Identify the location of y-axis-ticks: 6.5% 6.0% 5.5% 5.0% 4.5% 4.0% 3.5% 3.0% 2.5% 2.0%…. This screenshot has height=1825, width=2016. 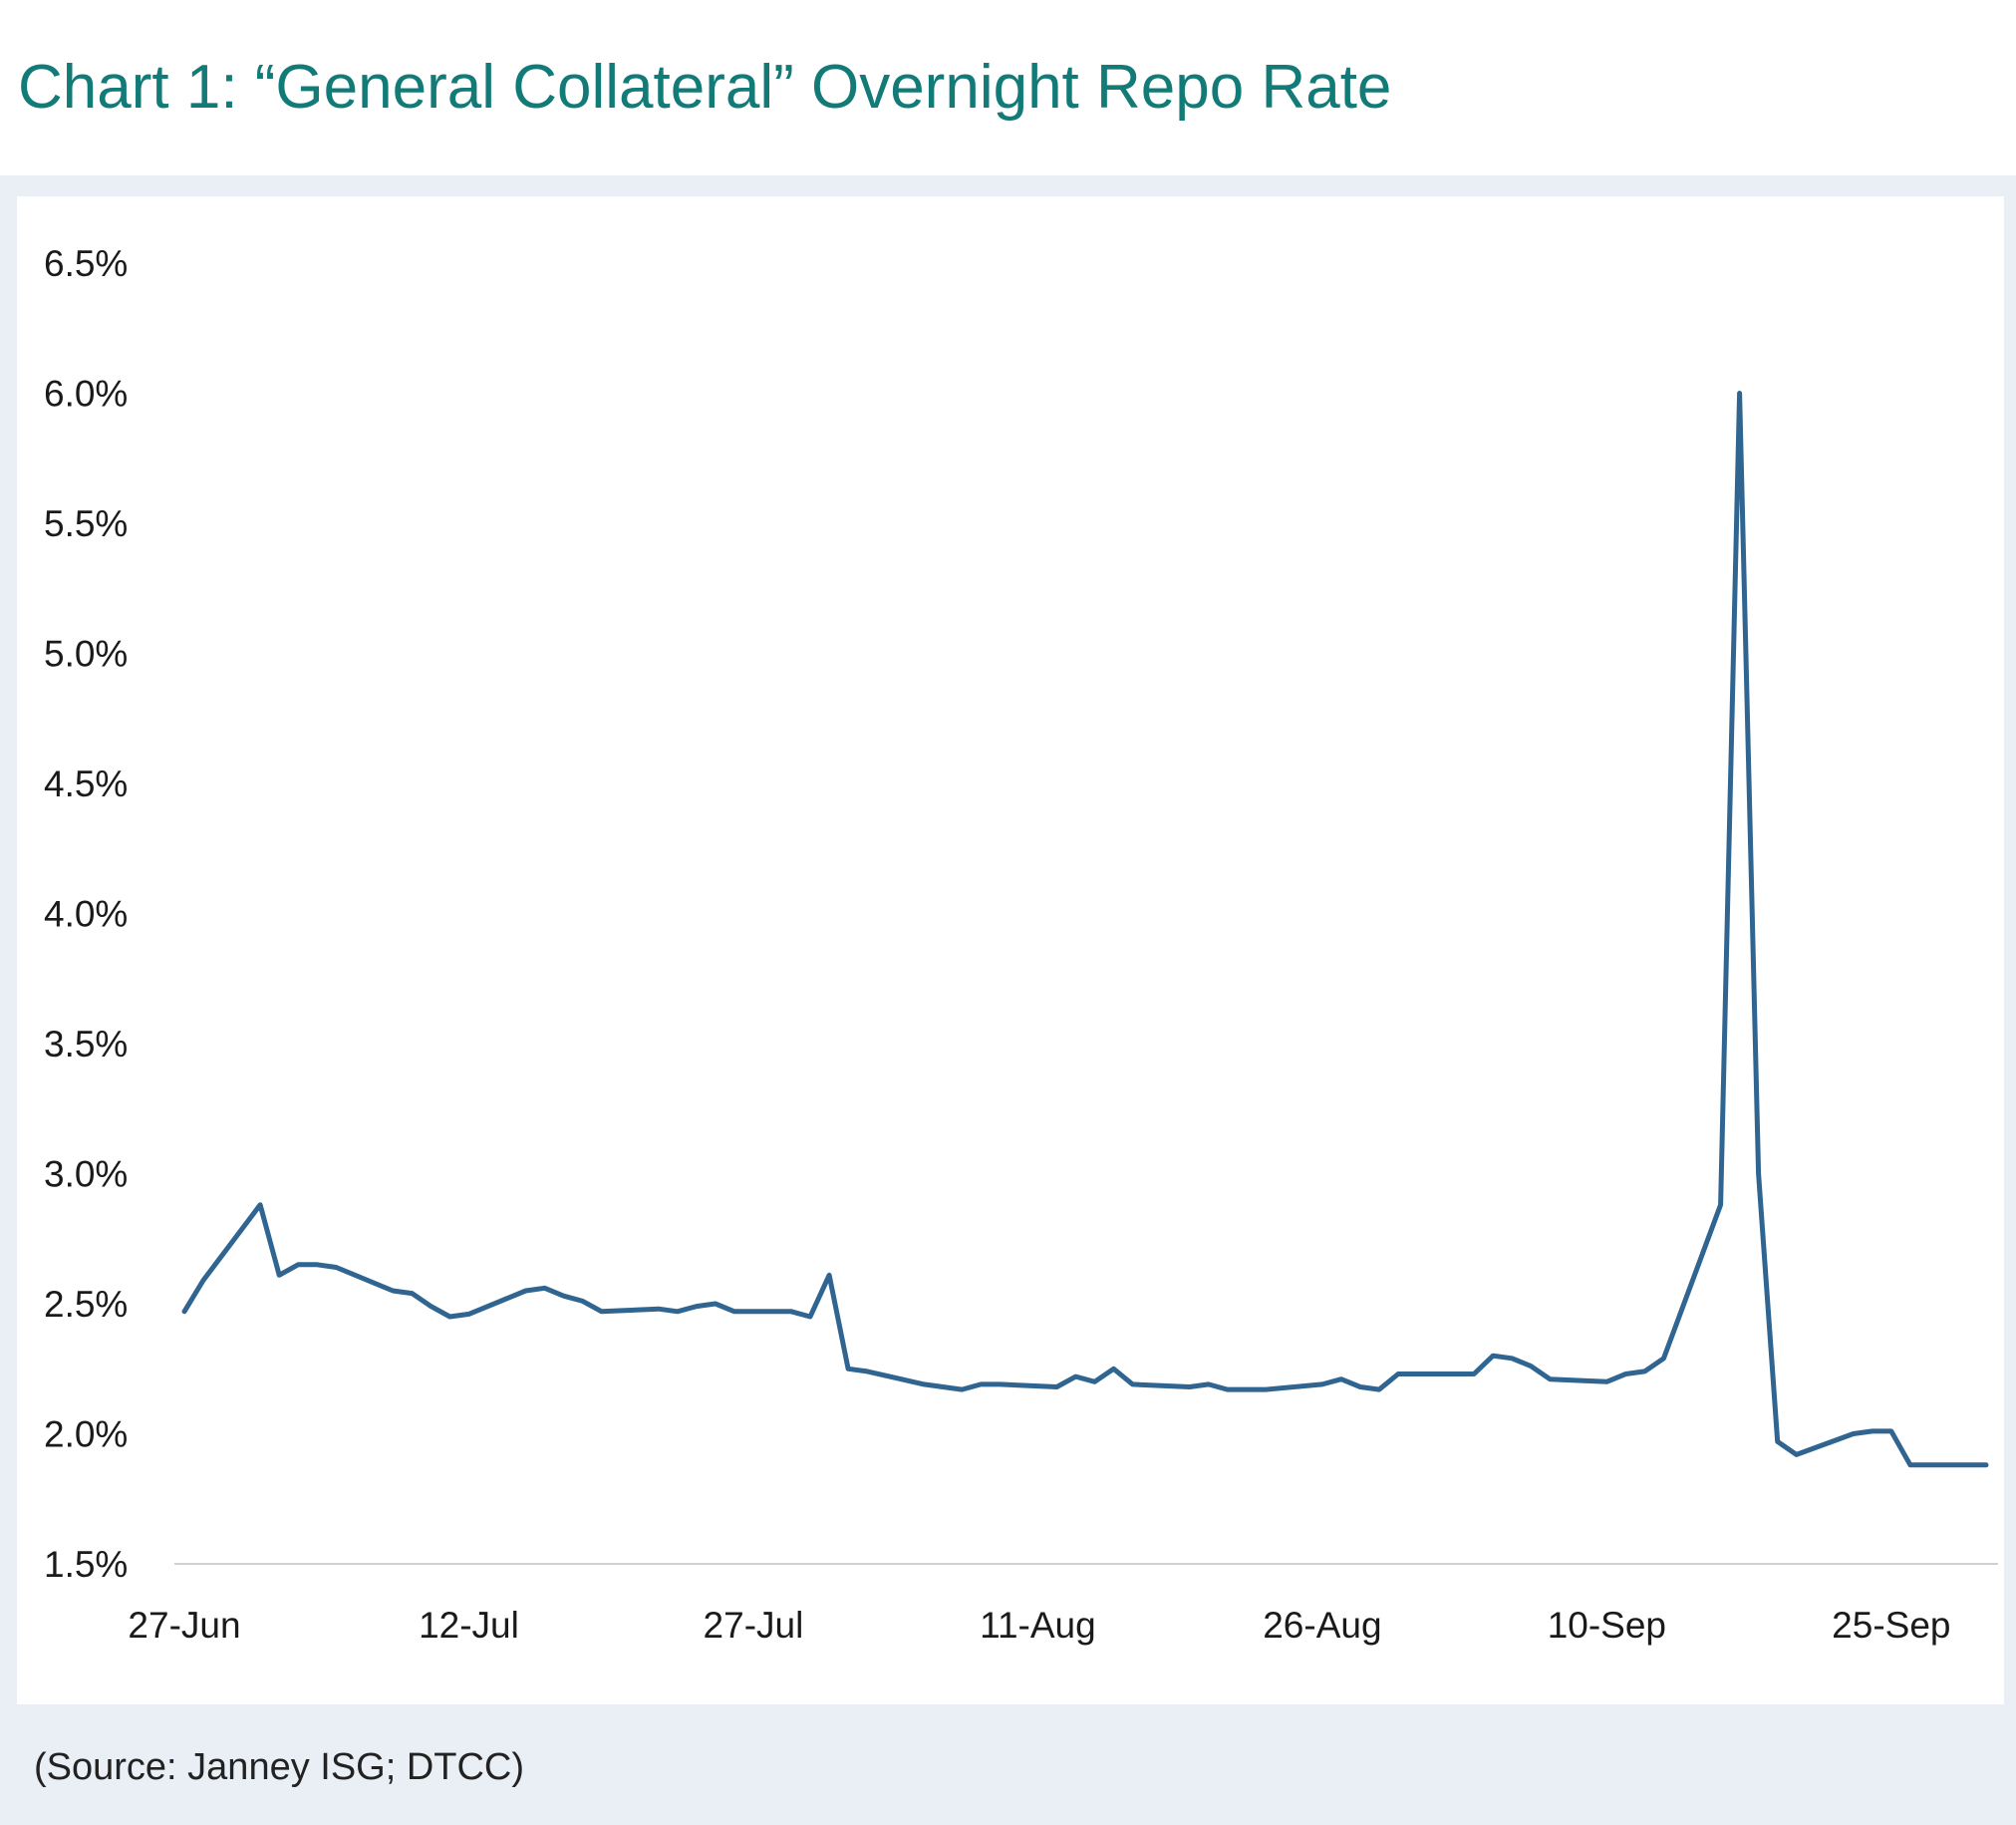
(86, 914).